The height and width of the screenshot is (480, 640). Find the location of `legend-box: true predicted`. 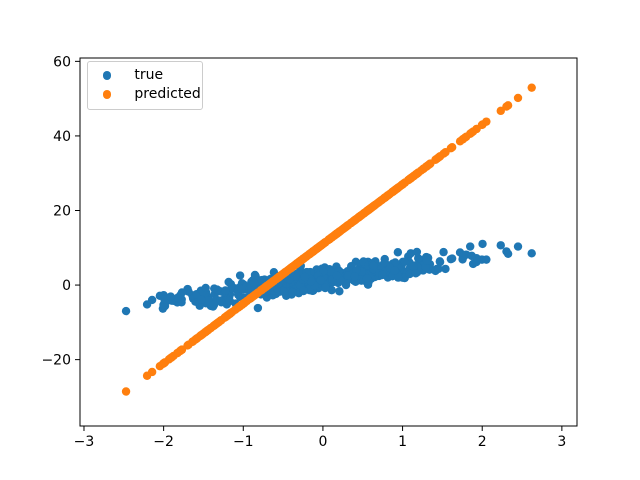

legend-box: true predicted is located at coordinates (145, 85).